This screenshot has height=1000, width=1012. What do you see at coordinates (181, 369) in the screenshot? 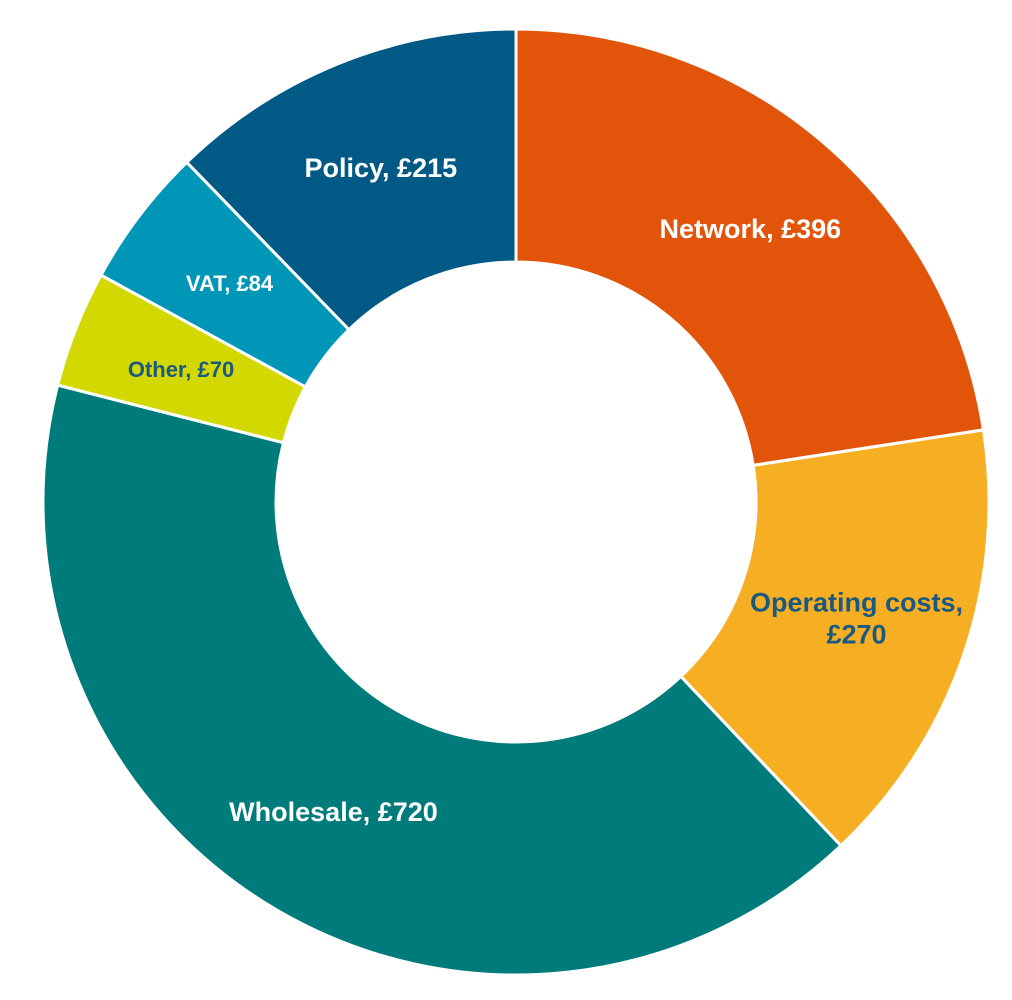
I see `slice-label: Other, £70` at bounding box center [181, 369].